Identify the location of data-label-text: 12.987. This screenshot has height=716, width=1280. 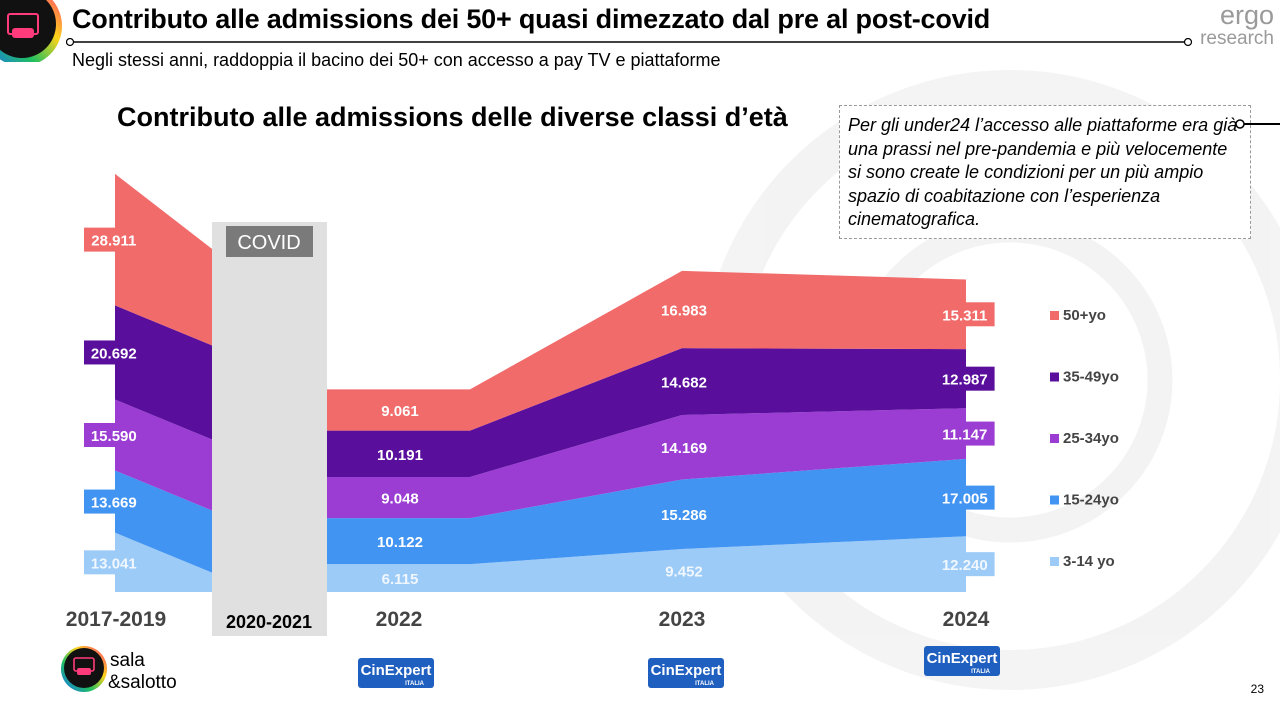
(965, 380).